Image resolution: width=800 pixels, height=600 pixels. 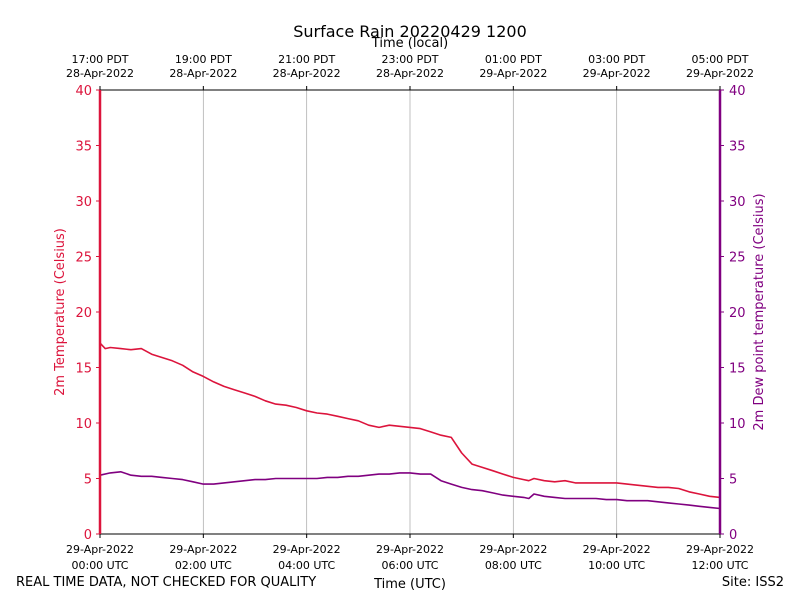 I want to click on series-line-dewpoint, so click(x=410, y=490).